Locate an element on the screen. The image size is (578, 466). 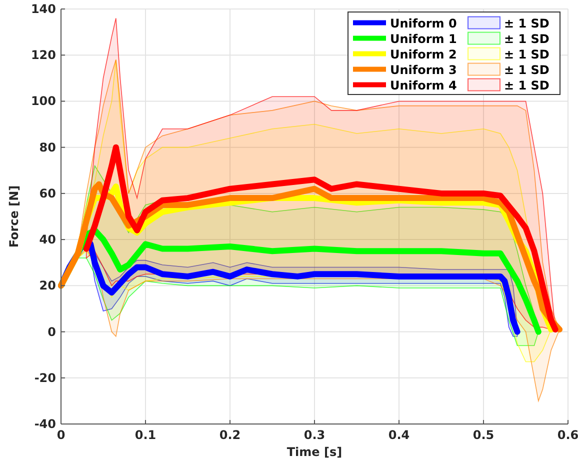
x-tick-label: 0.5 is located at coordinates (483, 435).